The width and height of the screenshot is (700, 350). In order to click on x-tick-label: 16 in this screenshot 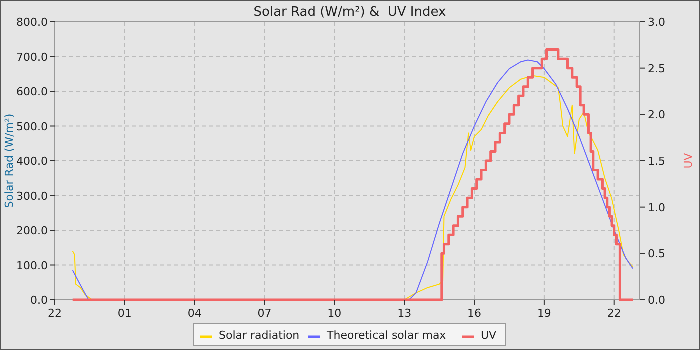, I will do `click(475, 313)`.